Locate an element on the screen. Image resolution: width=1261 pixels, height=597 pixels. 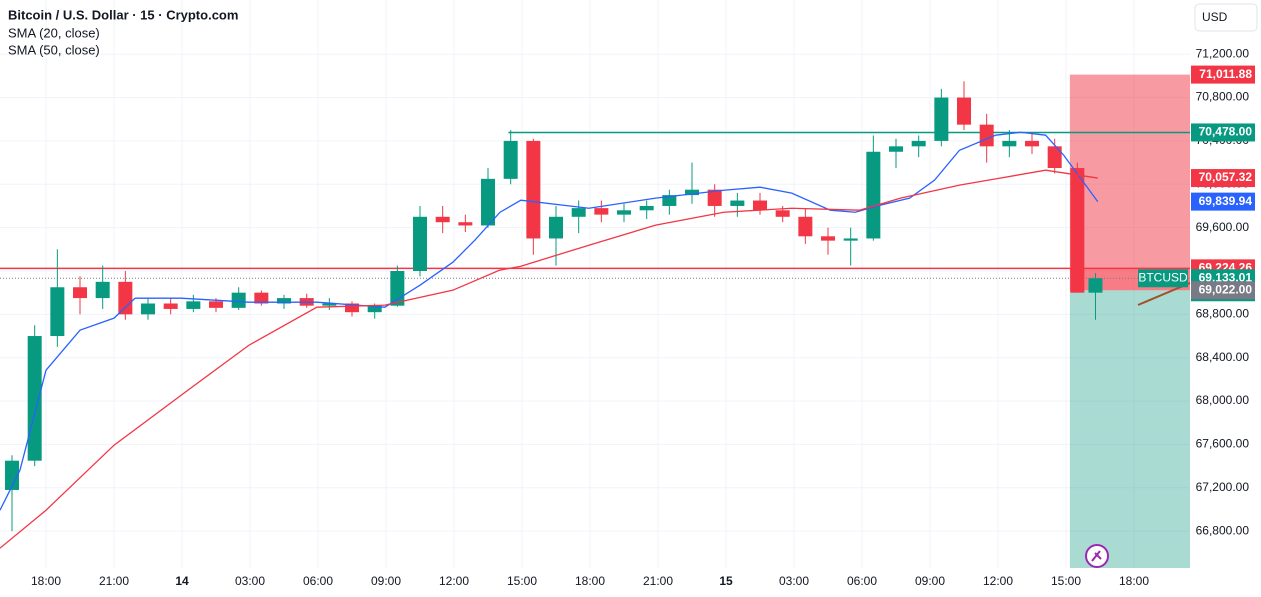
price-label: 71,011.88 is located at coordinates (1225, 74).